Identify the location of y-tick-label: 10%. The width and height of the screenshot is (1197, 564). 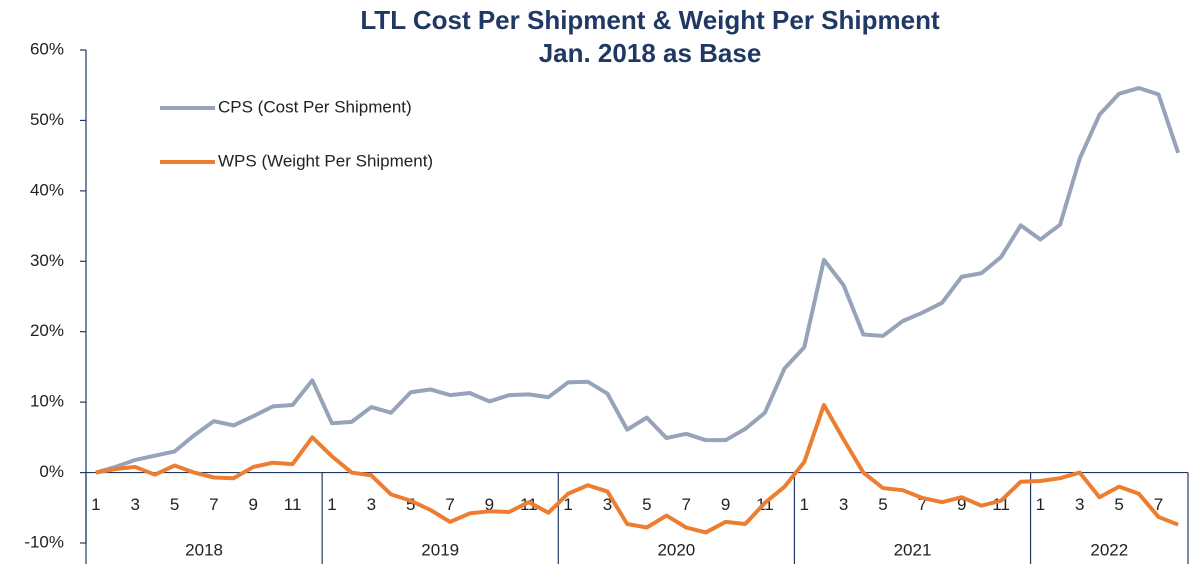
(47, 401).